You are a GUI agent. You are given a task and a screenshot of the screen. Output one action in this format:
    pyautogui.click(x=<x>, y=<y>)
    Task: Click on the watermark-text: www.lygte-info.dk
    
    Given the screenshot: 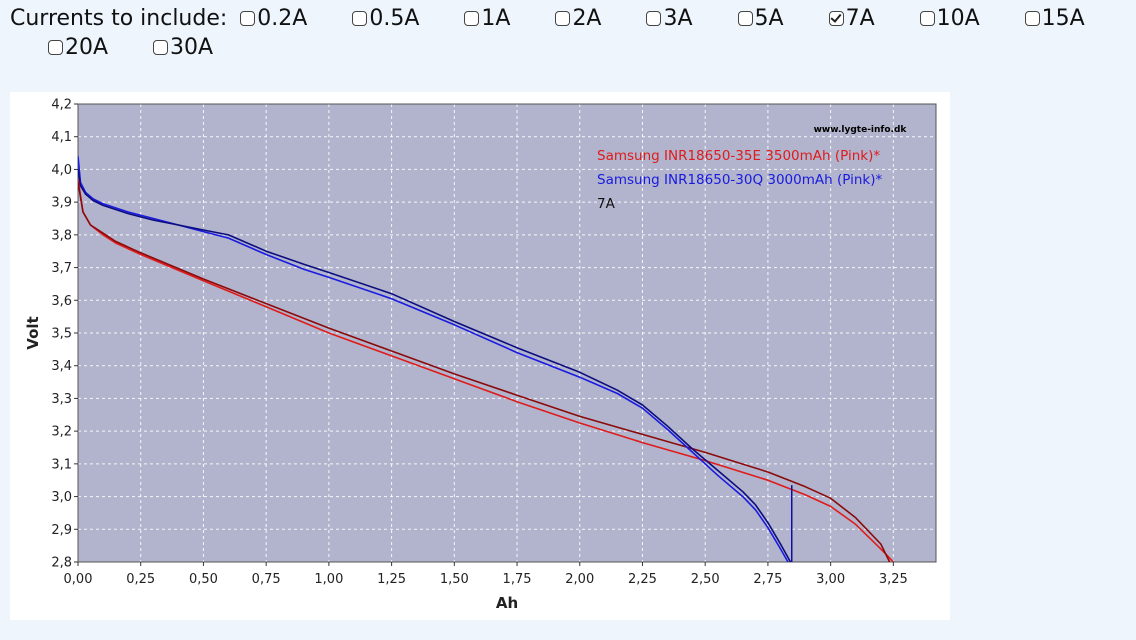 What is the action you would take?
    pyautogui.click(x=861, y=130)
    